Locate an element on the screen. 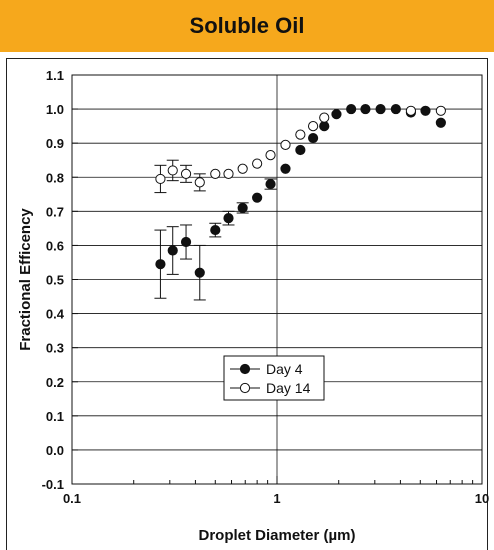 Image resolution: width=494 pixels, height=550 pixels. y-tick-label: 0.9 is located at coordinates (55, 143).